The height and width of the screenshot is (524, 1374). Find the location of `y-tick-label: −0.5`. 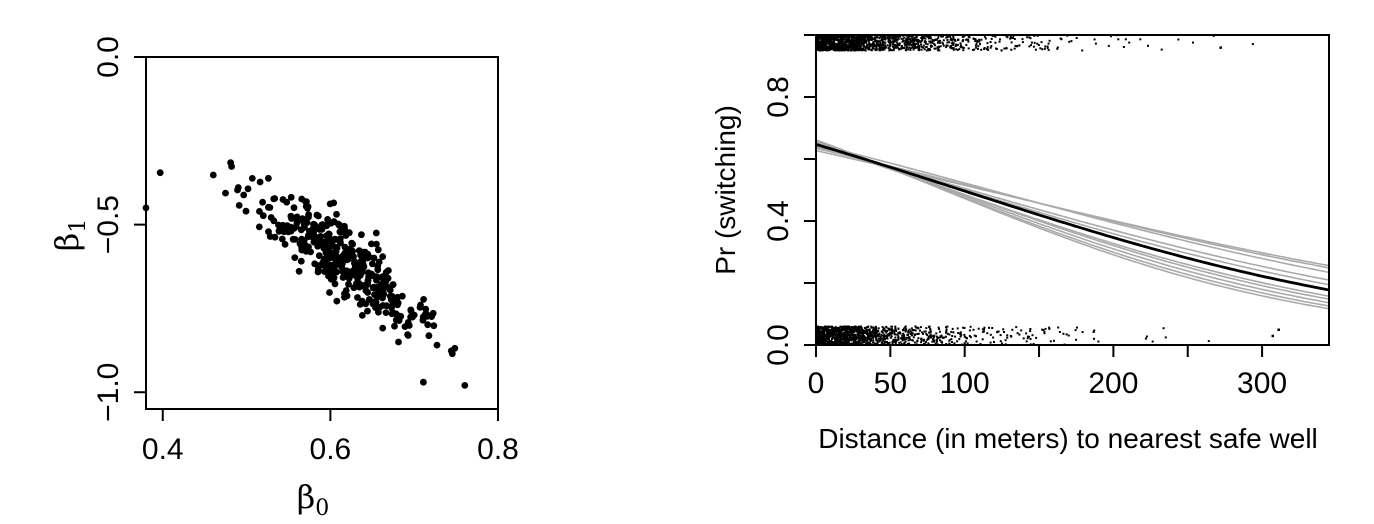

y-tick-label: −0.5 is located at coordinates (108, 224).